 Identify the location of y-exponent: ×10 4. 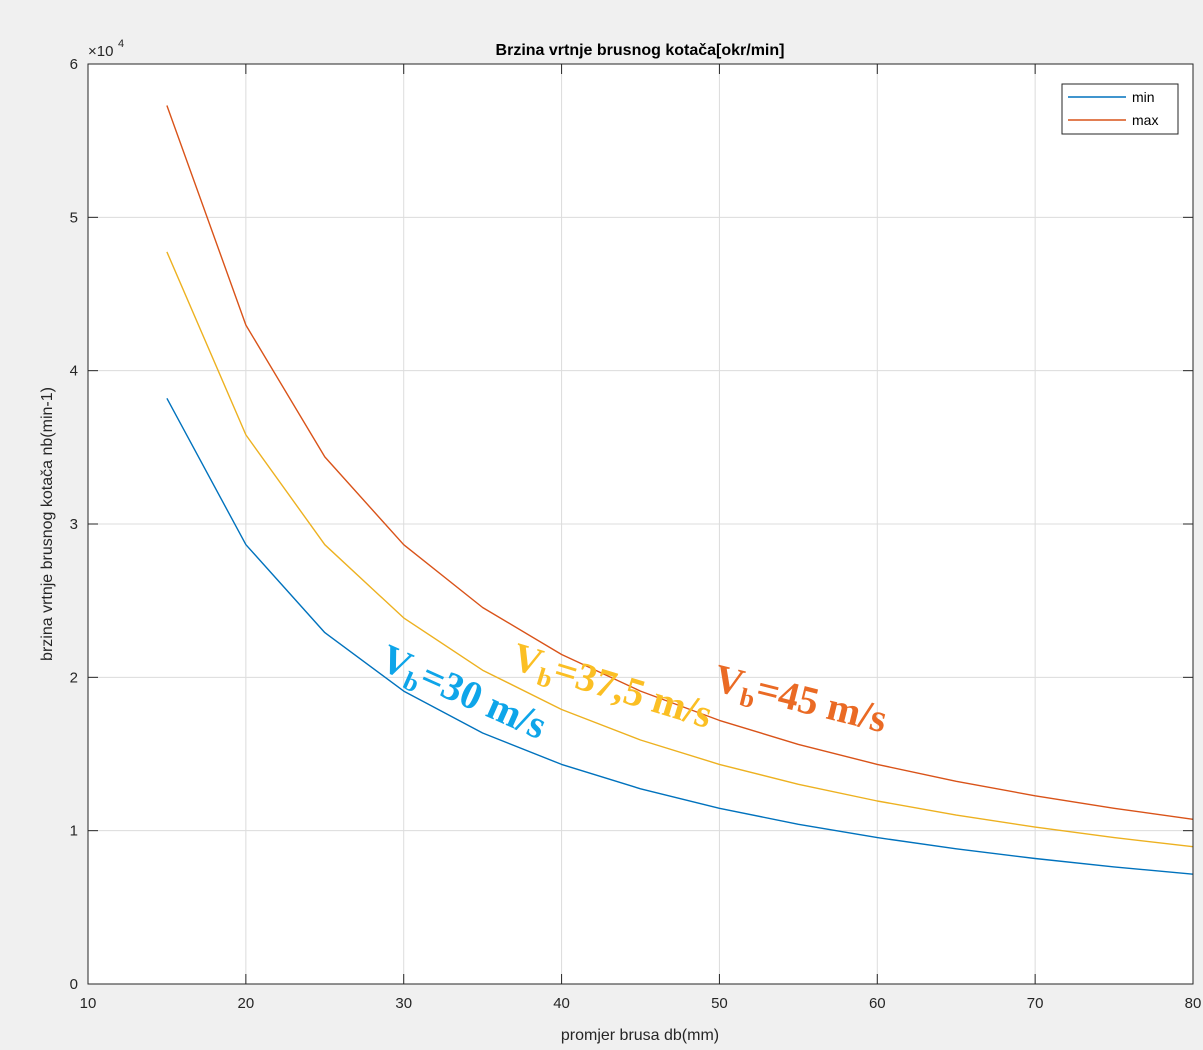
(106, 49).